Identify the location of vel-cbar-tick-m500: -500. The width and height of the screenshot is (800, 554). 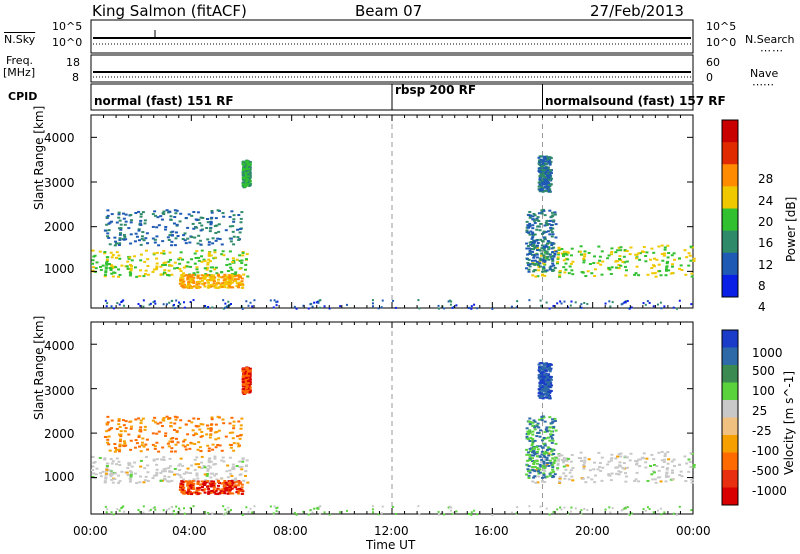
(766, 471).